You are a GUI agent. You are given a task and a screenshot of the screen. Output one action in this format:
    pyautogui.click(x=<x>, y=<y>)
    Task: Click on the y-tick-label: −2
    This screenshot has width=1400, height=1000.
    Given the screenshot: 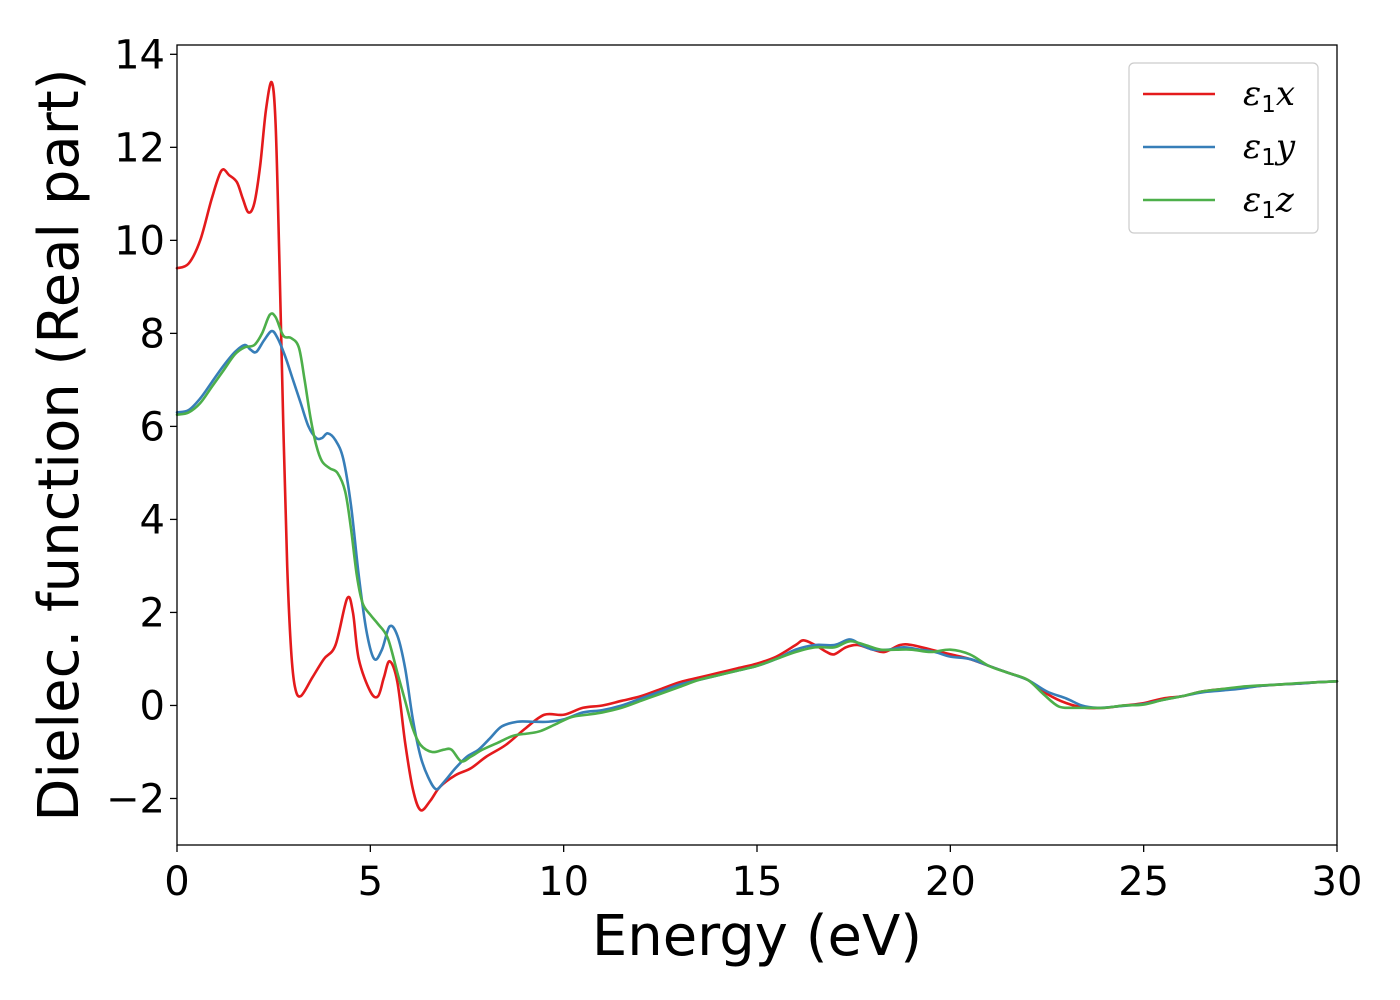 What is the action you would take?
    pyautogui.click(x=135, y=799)
    